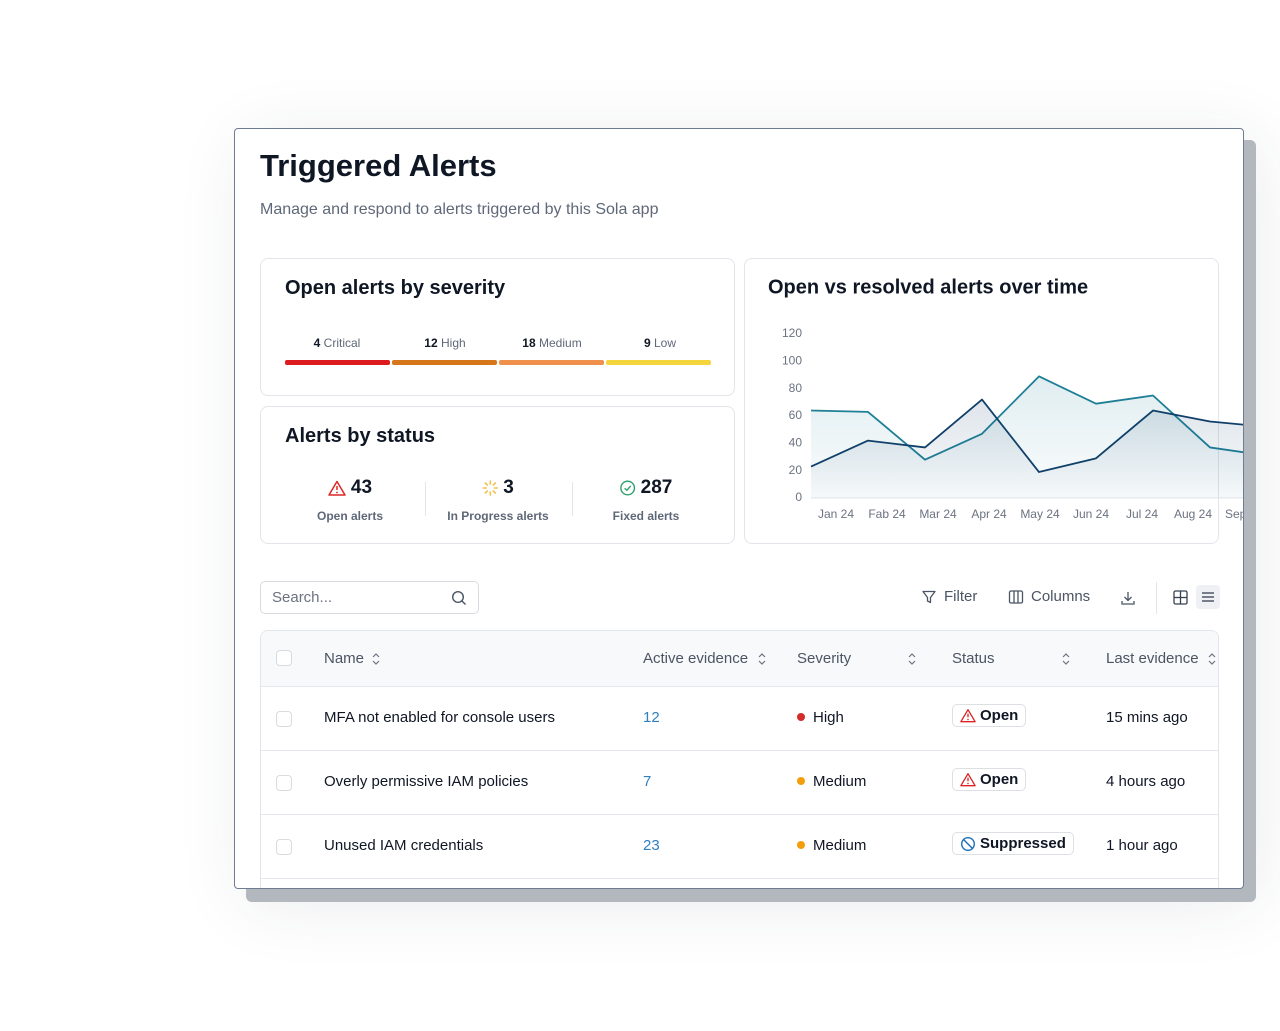  What do you see at coordinates (1234, 514) in the screenshot?
I see `x-tick-label: Sep 24` at bounding box center [1234, 514].